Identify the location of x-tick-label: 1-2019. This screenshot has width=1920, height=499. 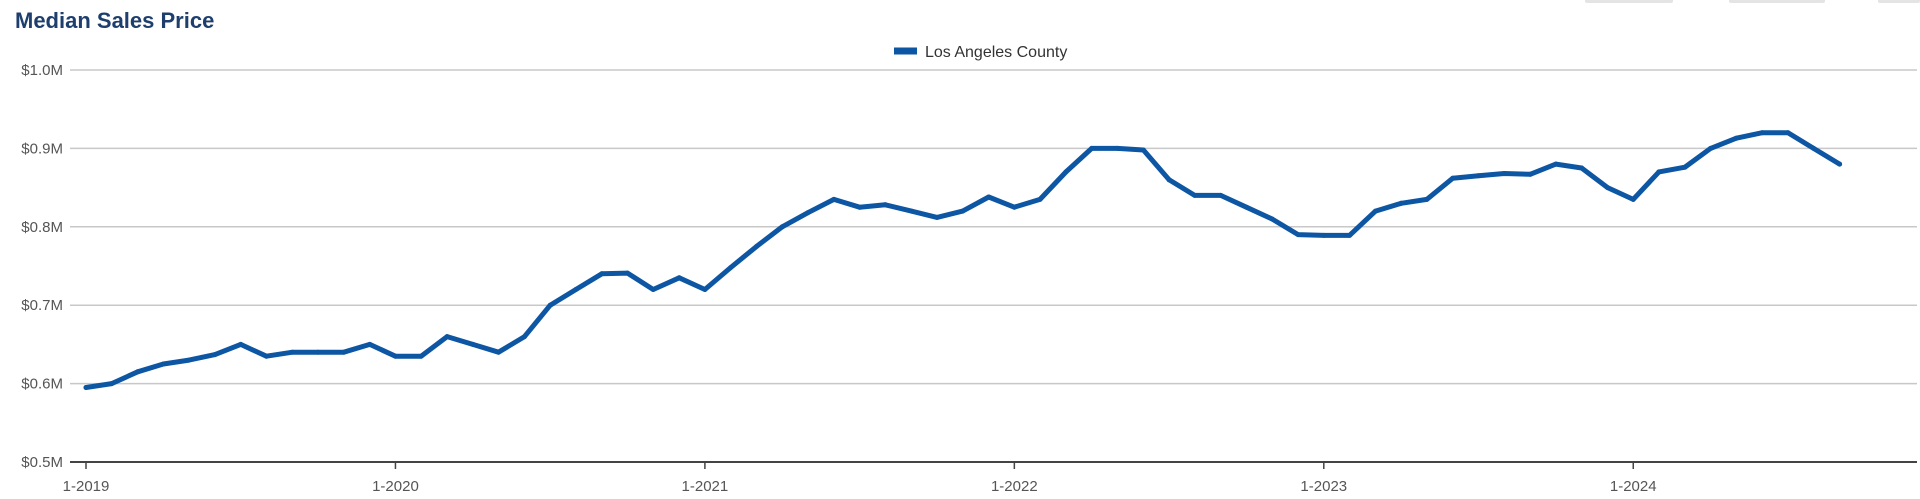
(86, 486).